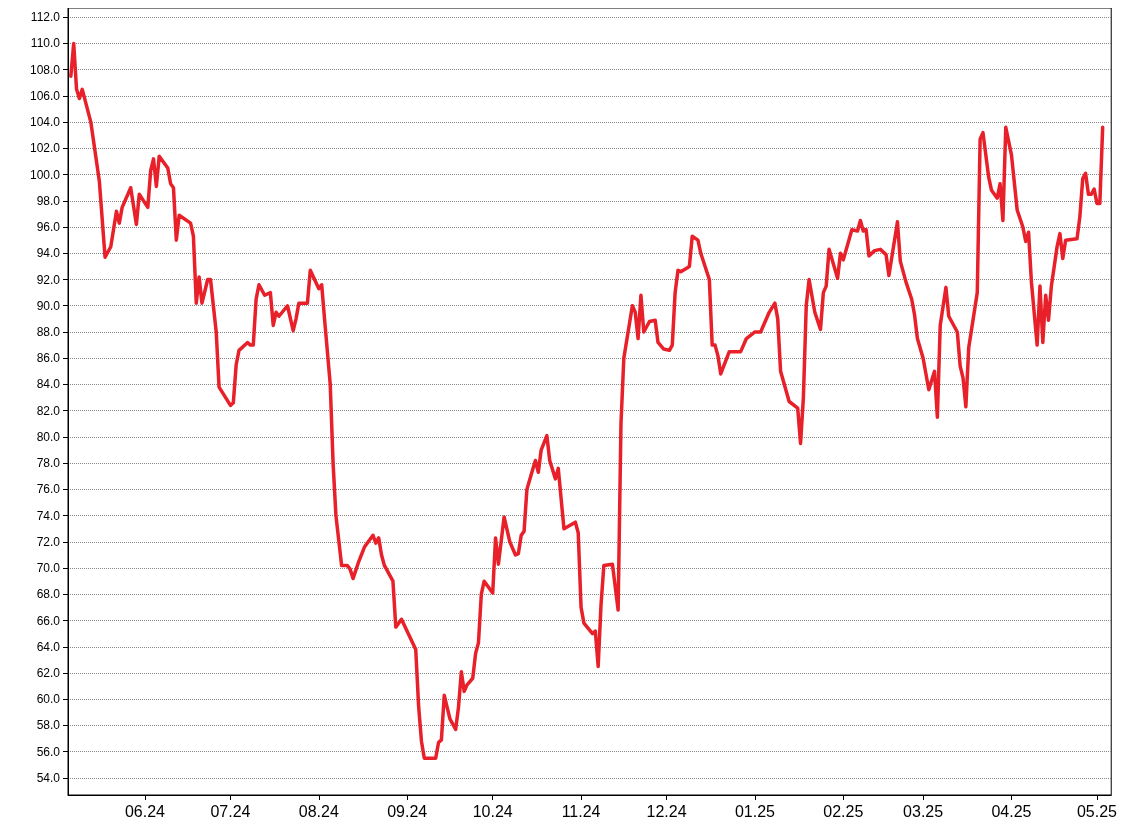 The image size is (1128, 836). I want to click on y-tick-label: 70.0, so click(48, 568).